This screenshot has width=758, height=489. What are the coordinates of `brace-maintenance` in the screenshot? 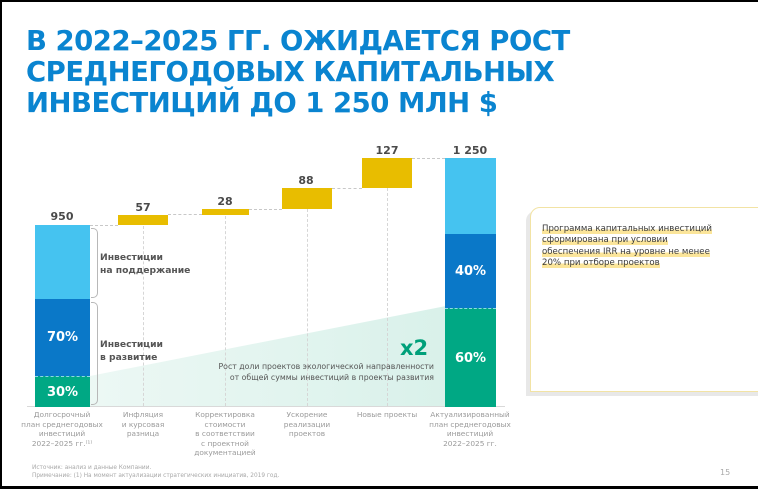 It's located at (94, 263).